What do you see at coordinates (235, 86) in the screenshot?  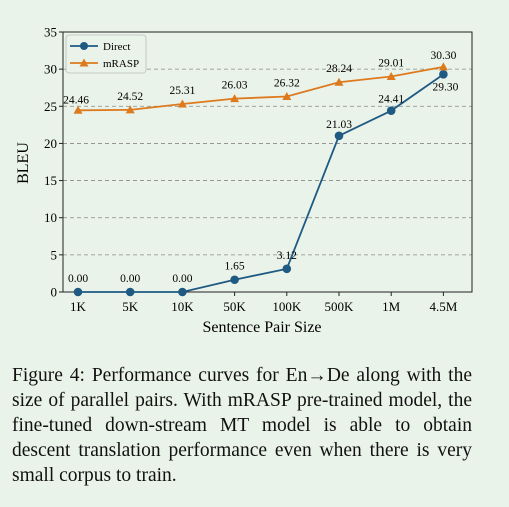 I see `data-label-mrasp: 26.03` at bounding box center [235, 86].